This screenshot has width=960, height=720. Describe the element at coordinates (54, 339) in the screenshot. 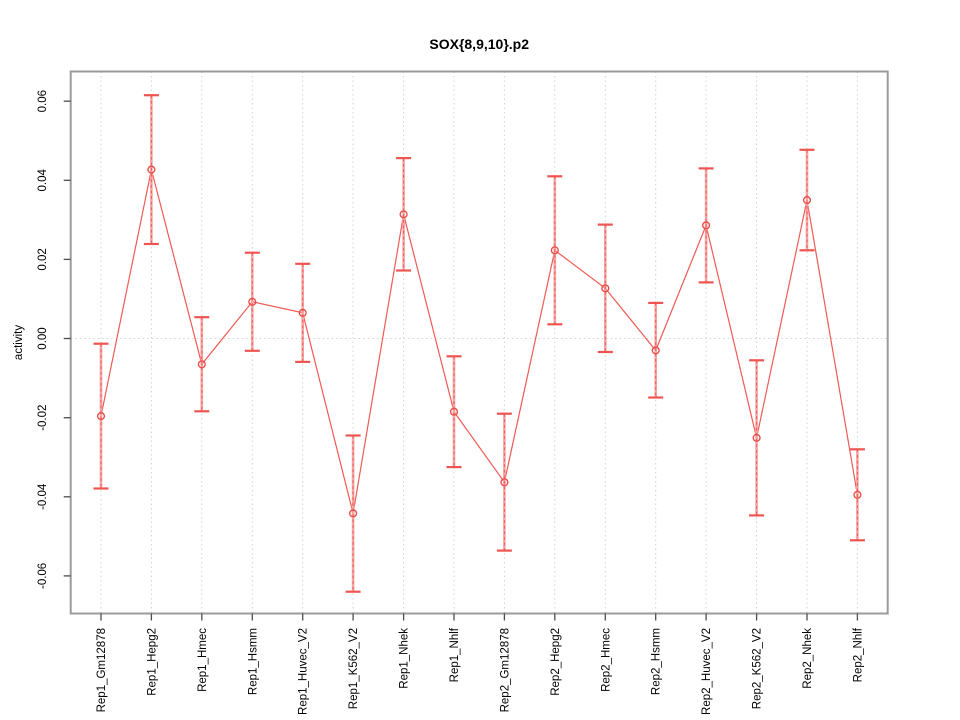

I see `y-axis: -0.06 -0.04 -0.02 0.00 0.02 0.04 0.06` at that location.